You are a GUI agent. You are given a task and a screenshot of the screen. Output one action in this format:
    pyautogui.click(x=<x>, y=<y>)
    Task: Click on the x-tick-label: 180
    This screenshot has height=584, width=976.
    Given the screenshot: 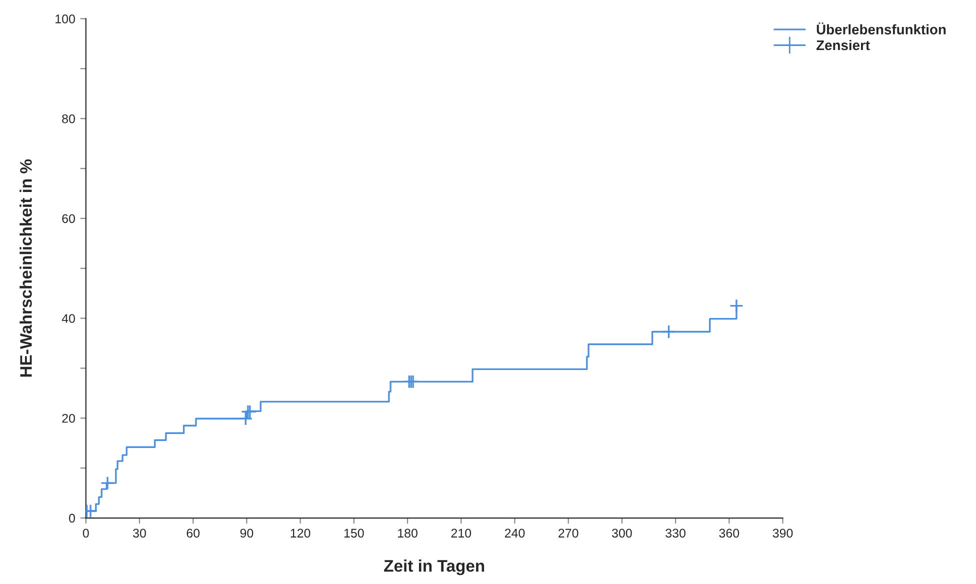 What is the action you would take?
    pyautogui.click(x=408, y=533)
    